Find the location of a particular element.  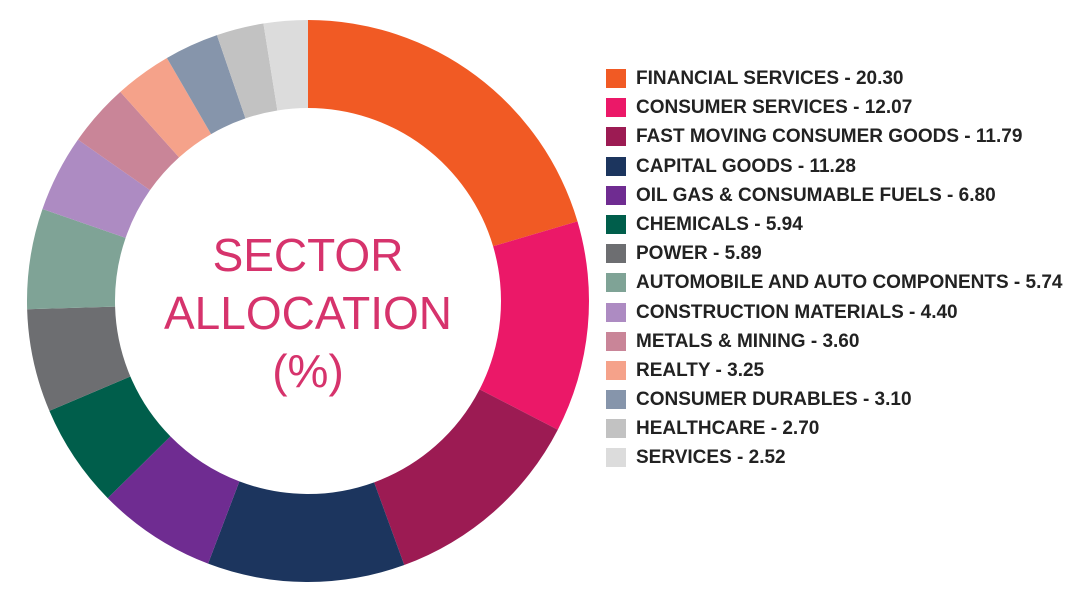

legend-item: FAST MOVING CONSUMER GOODS - 11.79 is located at coordinates (836, 137).